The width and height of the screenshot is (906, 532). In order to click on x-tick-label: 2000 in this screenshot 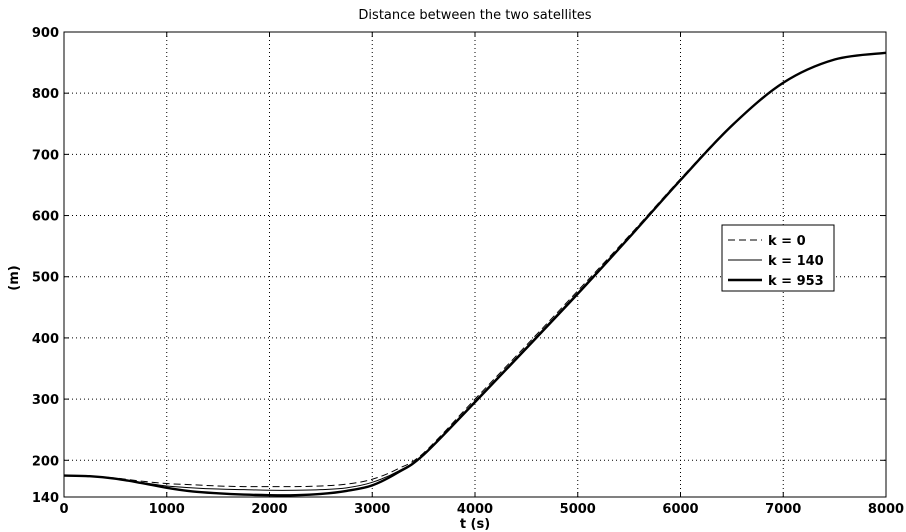, I will do `click(269, 509)`.